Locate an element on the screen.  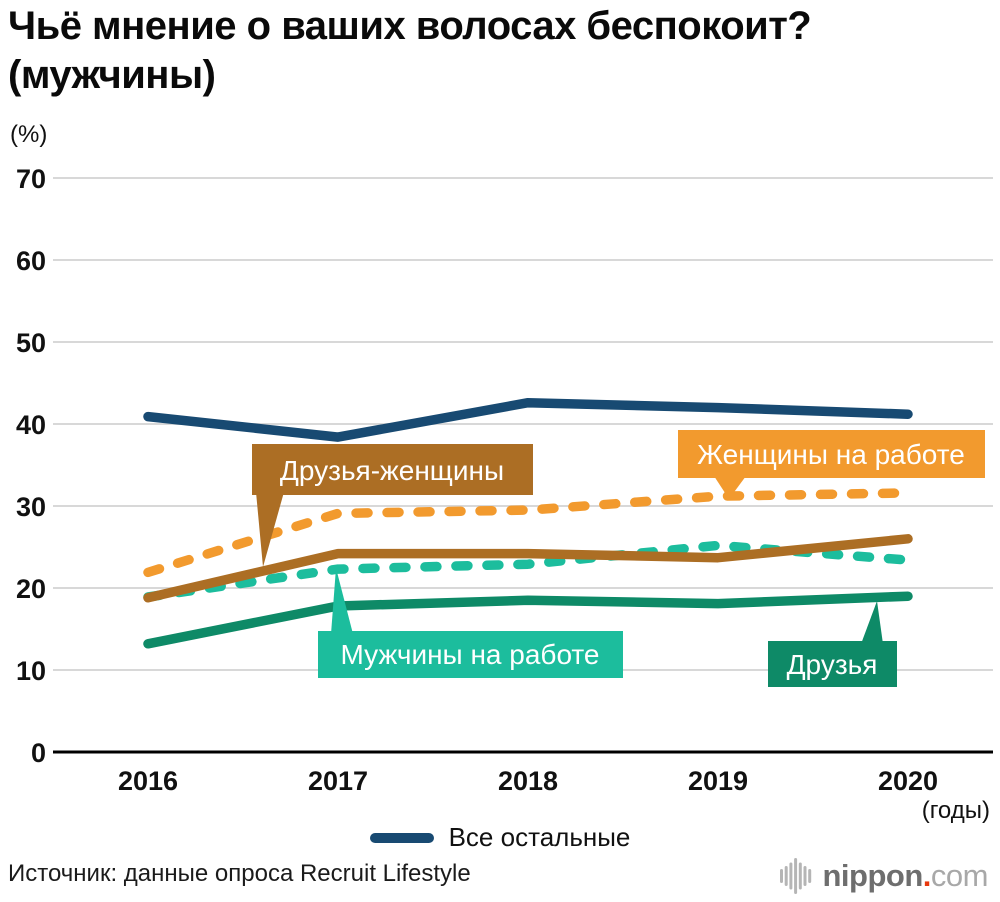
series-line-Друзья-женщины is located at coordinates (528, 568).